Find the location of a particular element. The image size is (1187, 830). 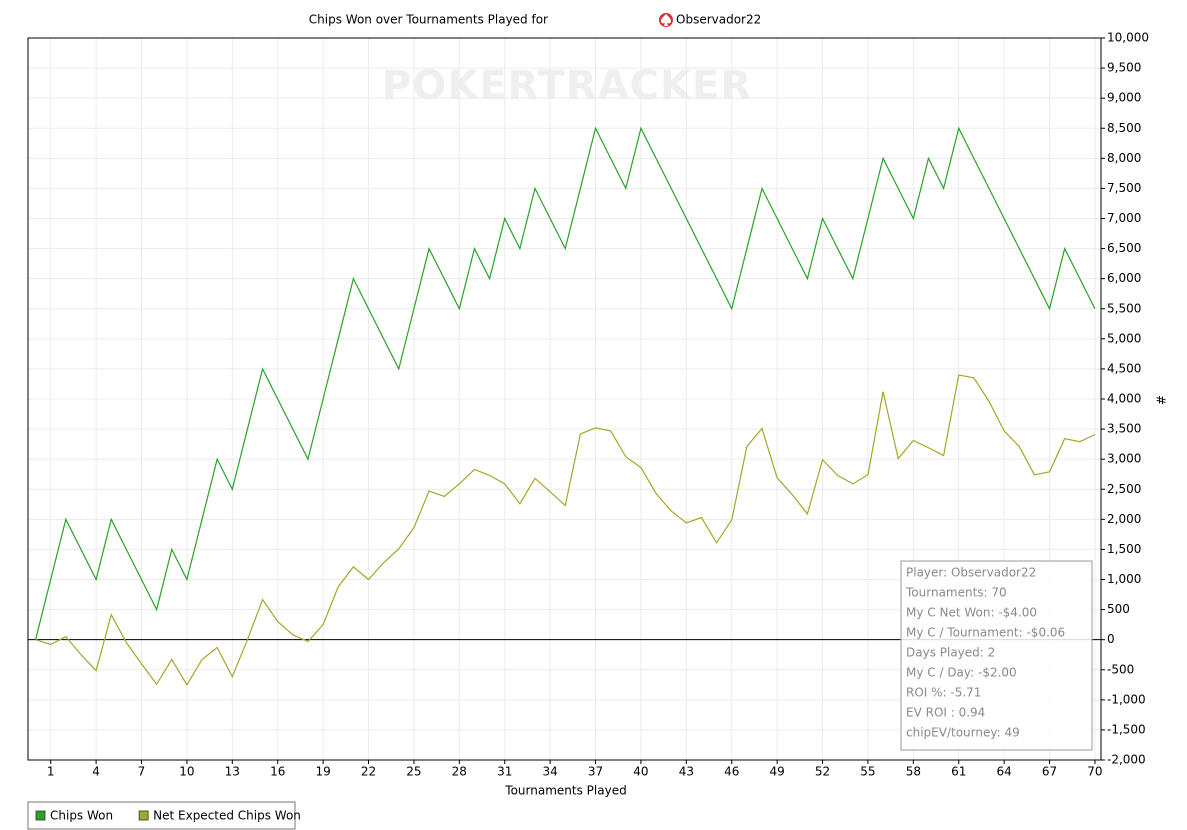

y-tick-label: 2,500 is located at coordinates (1124, 489).